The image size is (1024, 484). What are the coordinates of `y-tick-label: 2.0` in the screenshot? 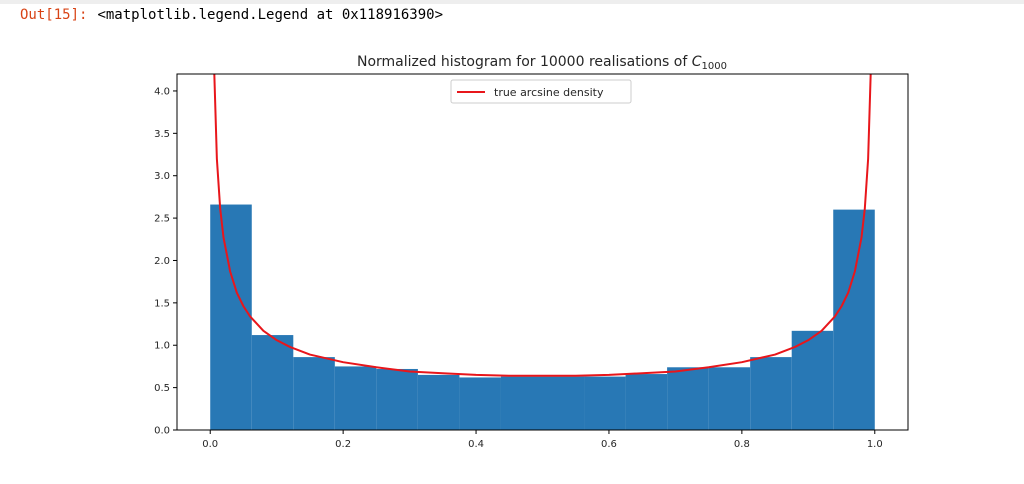 It's located at (162, 261).